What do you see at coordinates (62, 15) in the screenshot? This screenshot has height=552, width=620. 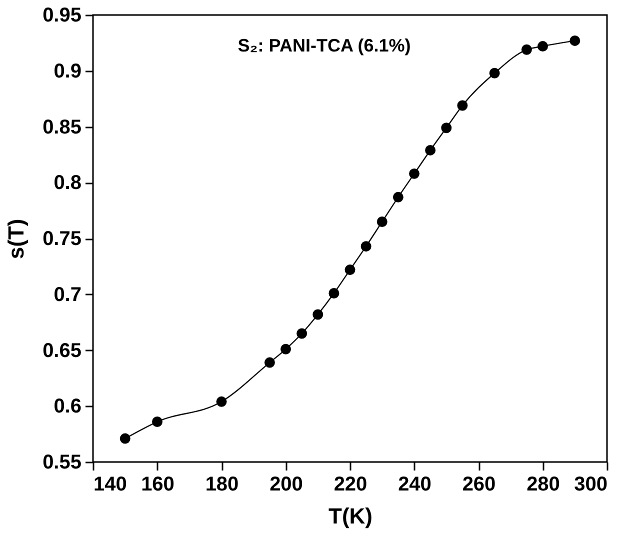 I see `y-tick-label: 0.95` at bounding box center [62, 15].